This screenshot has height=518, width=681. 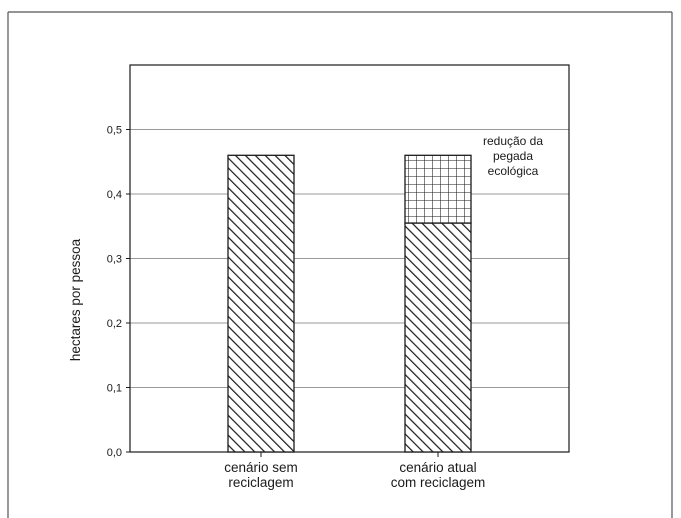 What do you see at coordinates (513, 156) in the screenshot?
I see `annotation-text: pegada` at bounding box center [513, 156].